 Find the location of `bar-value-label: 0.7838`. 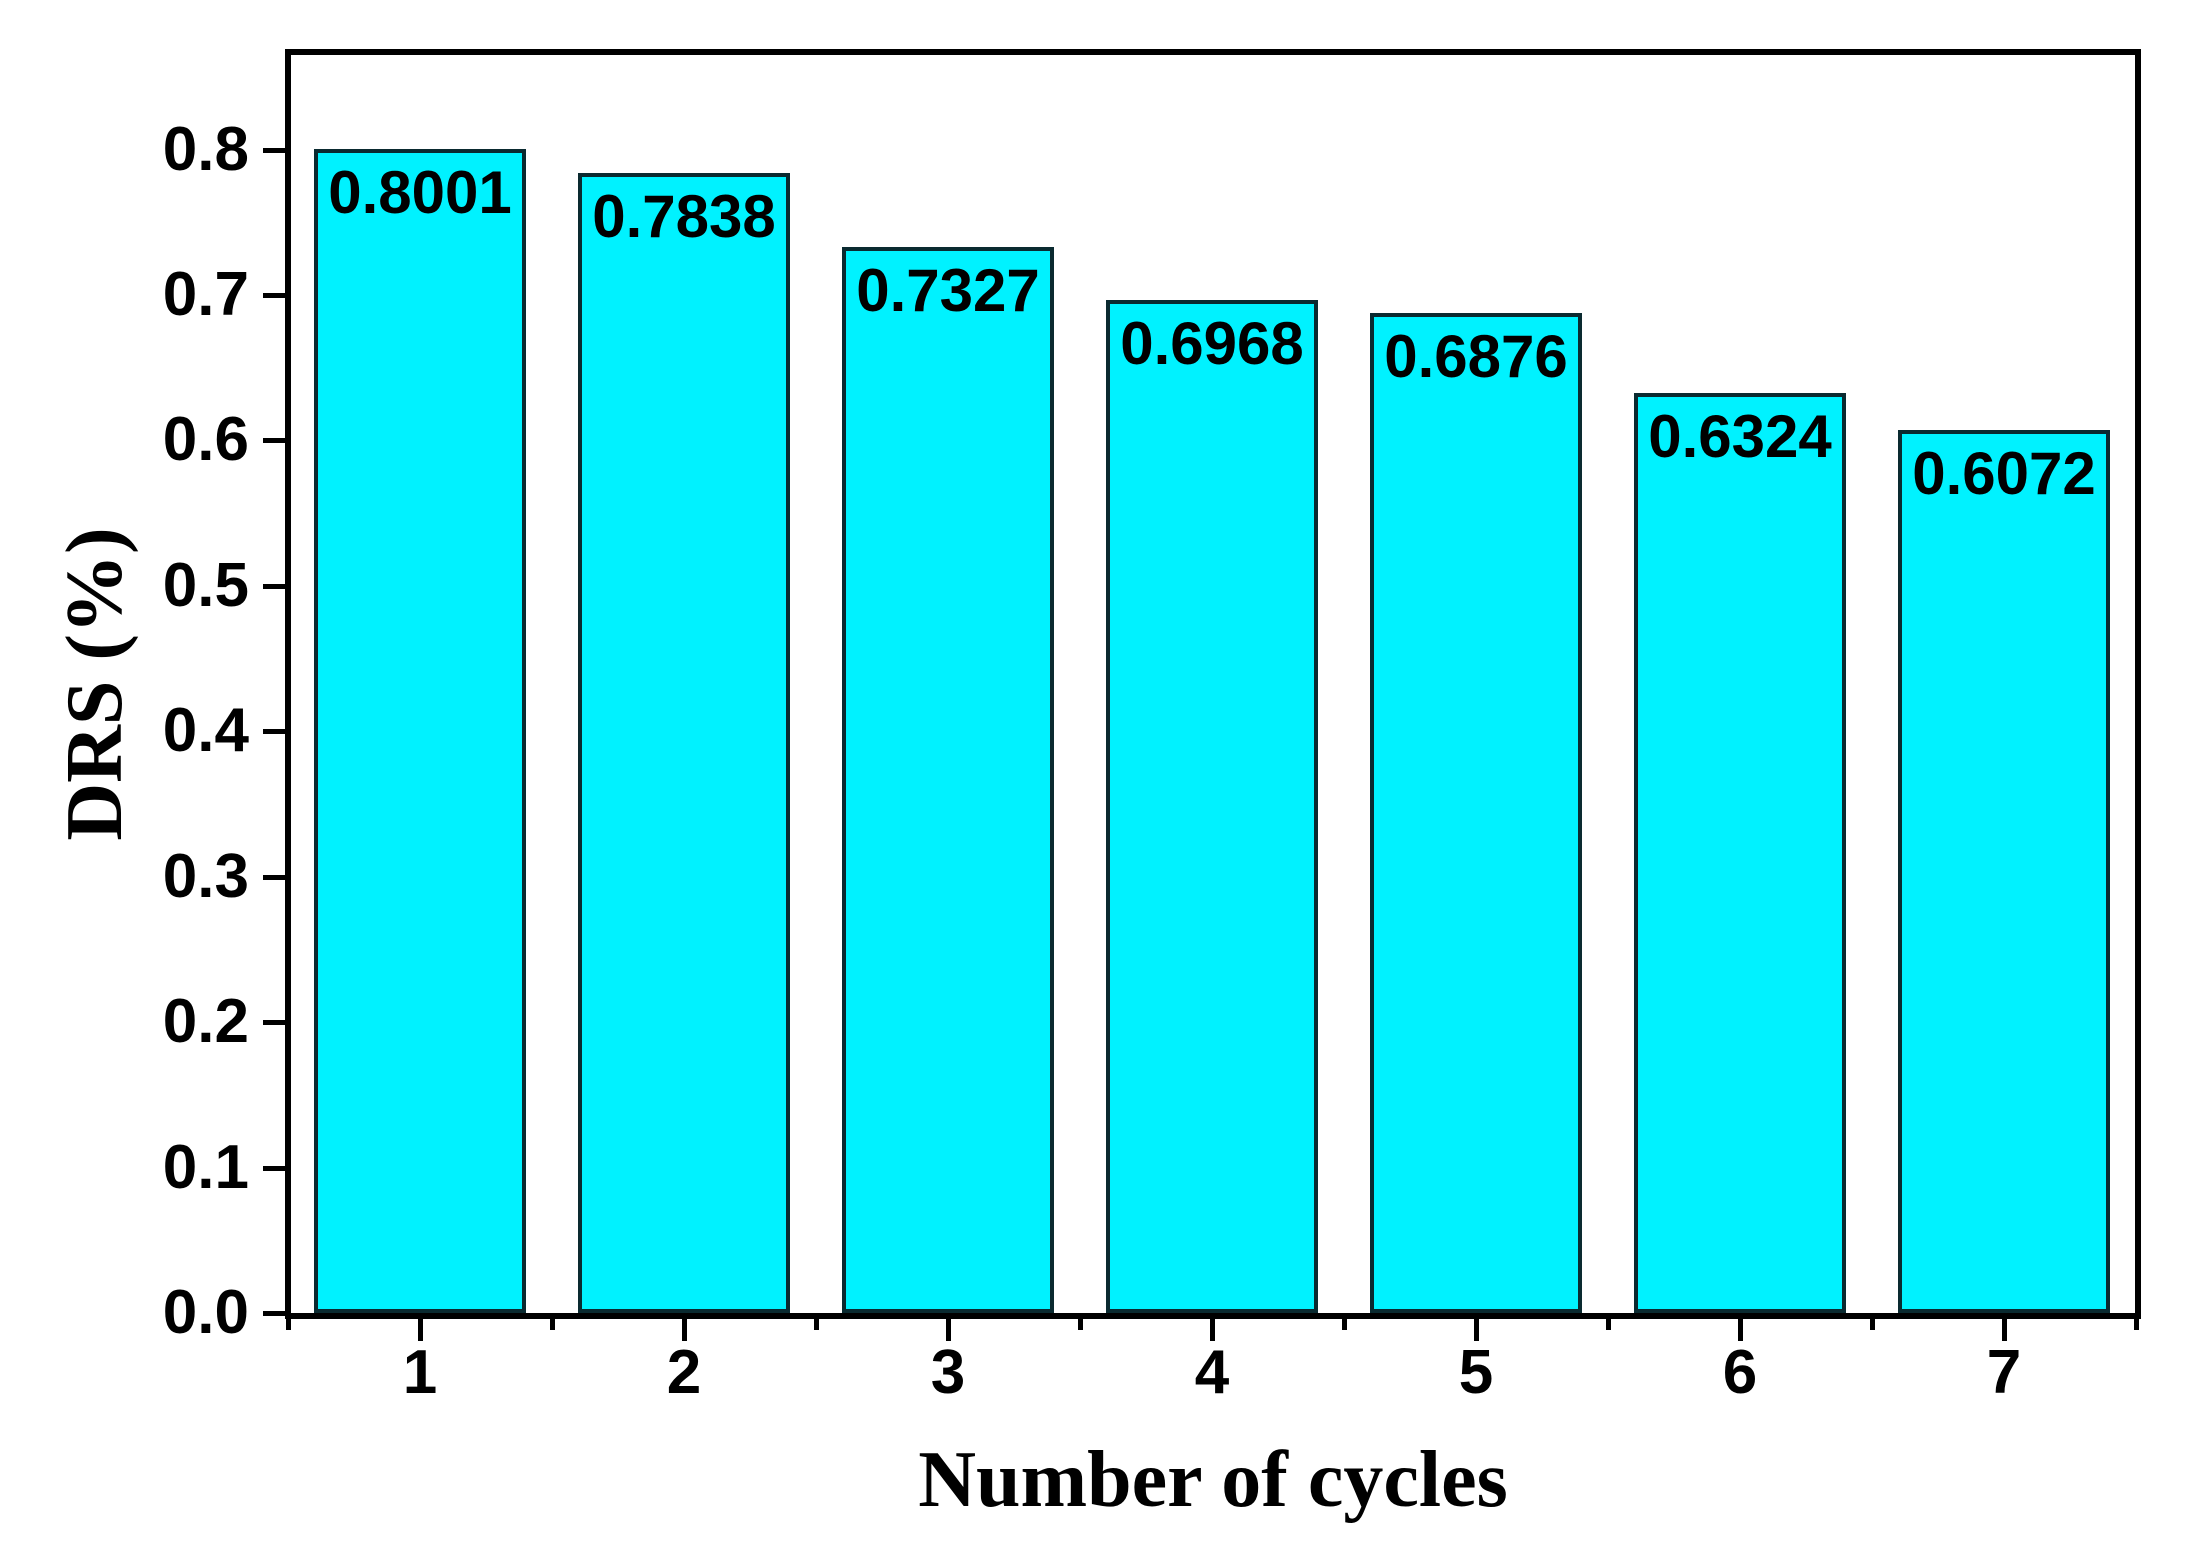

bar-value-label: 0.7838 is located at coordinates (684, 216).